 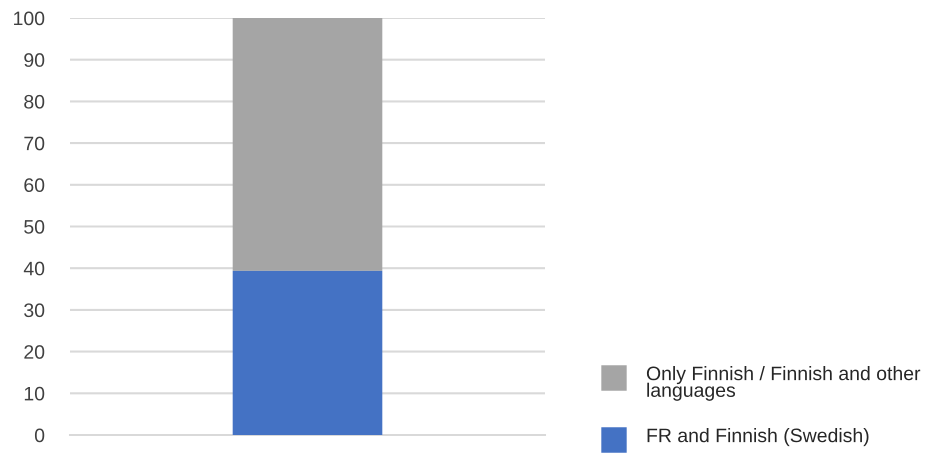 What do you see at coordinates (39, 435) in the screenshot?
I see `y-tick-label: 0` at bounding box center [39, 435].